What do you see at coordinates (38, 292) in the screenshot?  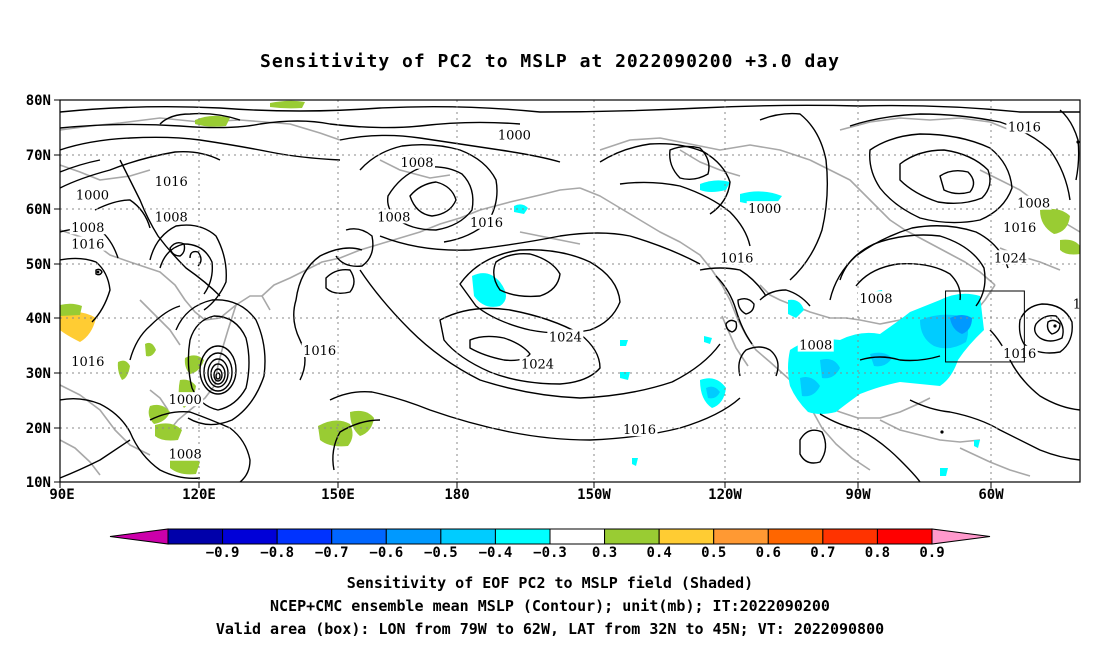 I see `lat-tick-labels: 80N 70N 60N 50N 40N 30N 20N 10N` at bounding box center [38, 292].